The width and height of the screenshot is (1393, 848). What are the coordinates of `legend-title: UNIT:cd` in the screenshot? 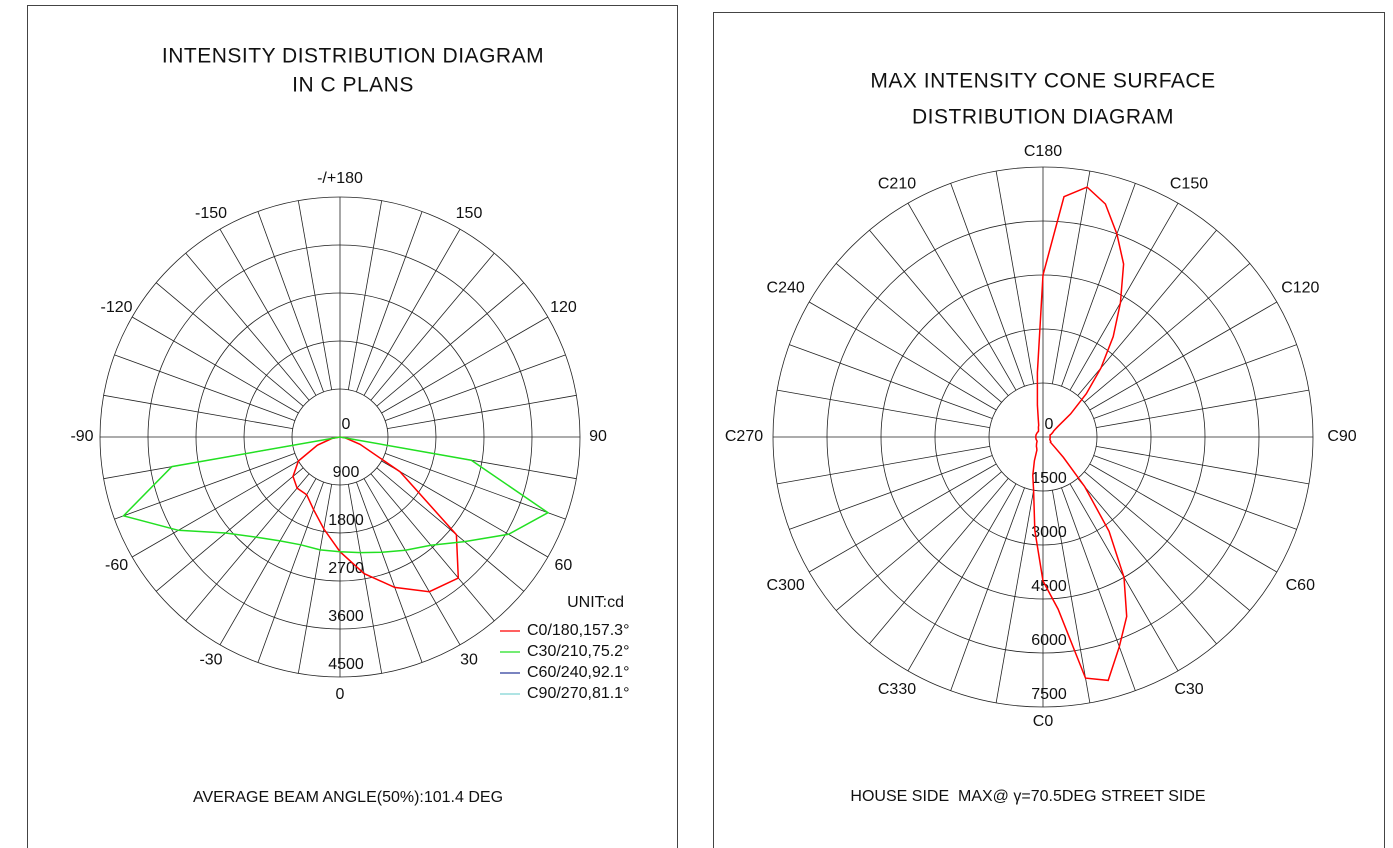 It's located at (595, 602).